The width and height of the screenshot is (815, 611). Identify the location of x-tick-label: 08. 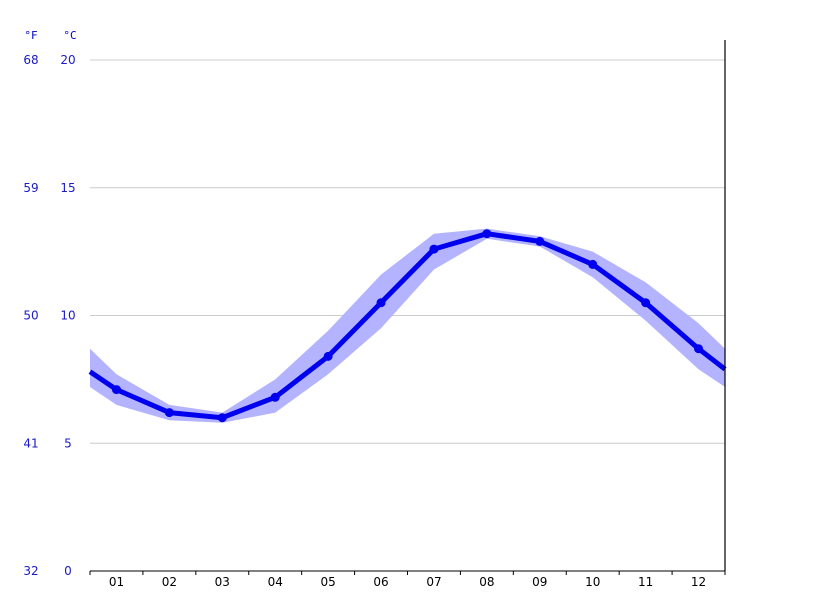
(486, 582).